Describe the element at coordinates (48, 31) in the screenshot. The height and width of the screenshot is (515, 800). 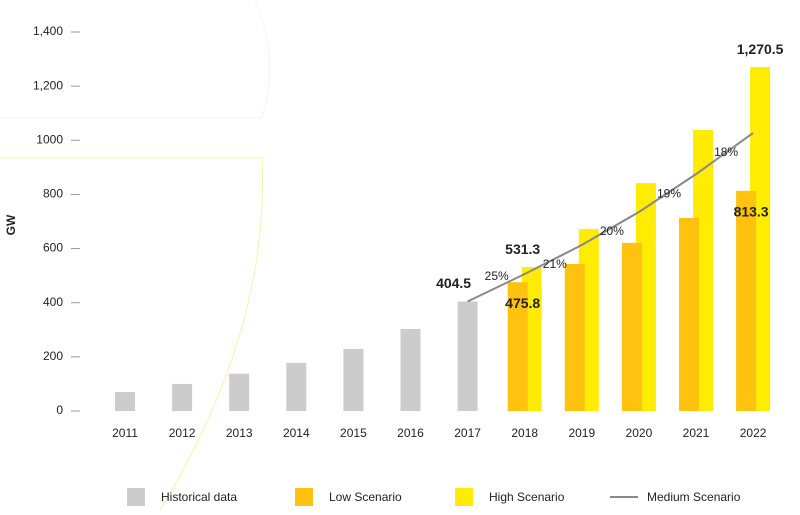
I see `y-tick-label: 1,400` at that location.